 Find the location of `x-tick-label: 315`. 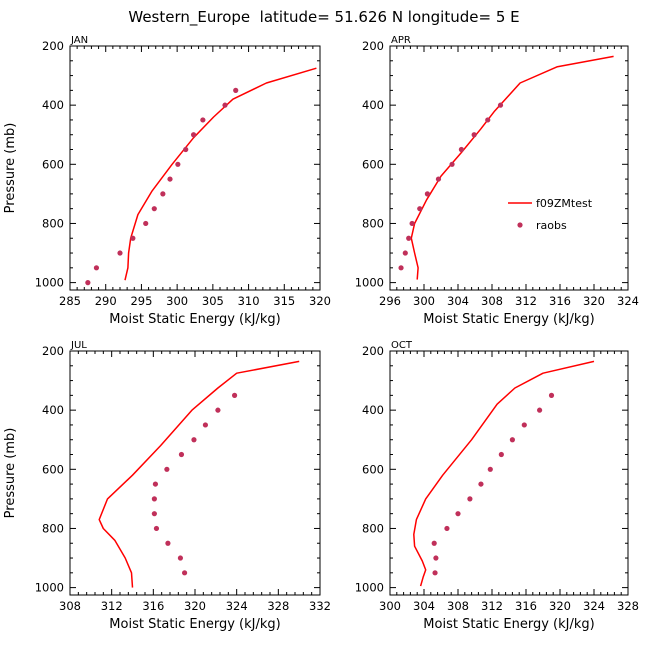

x-tick-label: 315 is located at coordinates (284, 301).